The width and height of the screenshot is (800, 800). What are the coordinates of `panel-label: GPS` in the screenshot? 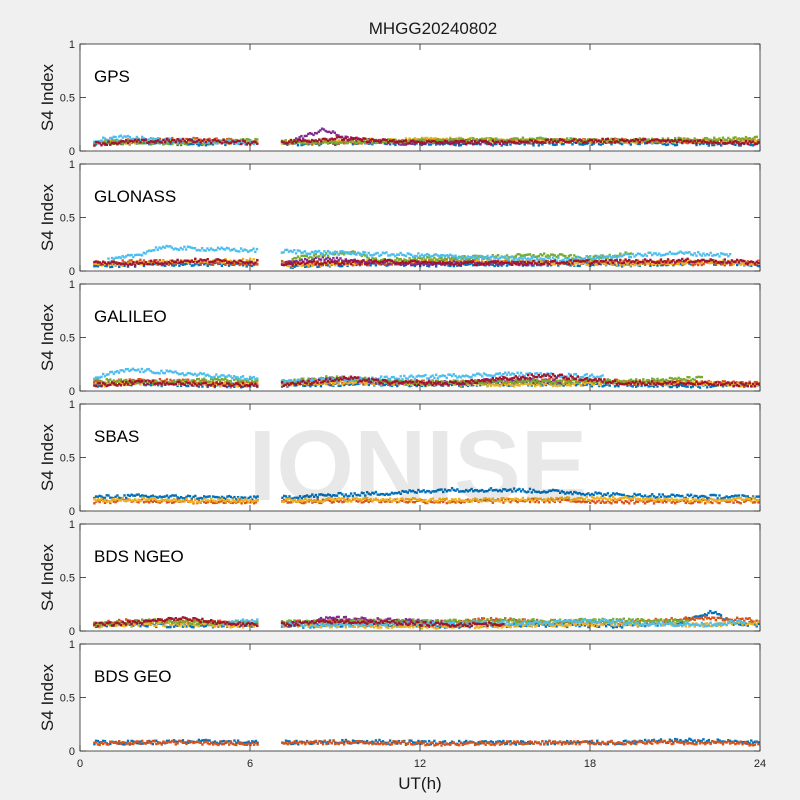 It's located at (112, 76).